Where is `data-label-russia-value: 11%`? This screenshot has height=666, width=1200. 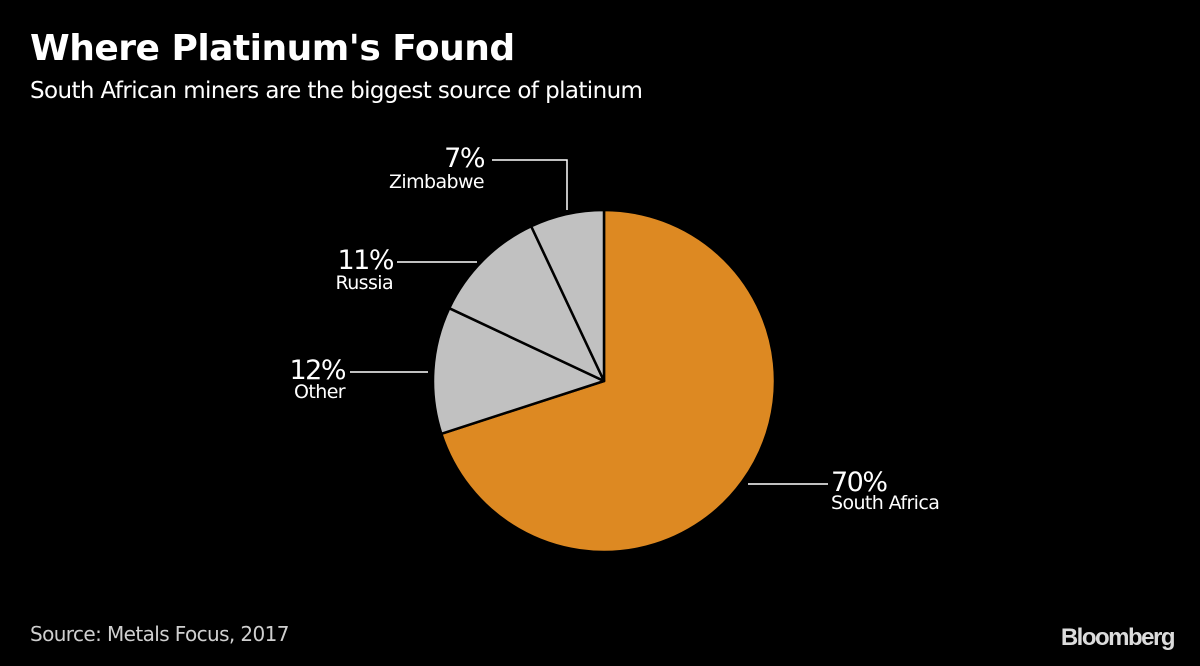 data-label-russia-value: 11% is located at coordinates (365, 260).